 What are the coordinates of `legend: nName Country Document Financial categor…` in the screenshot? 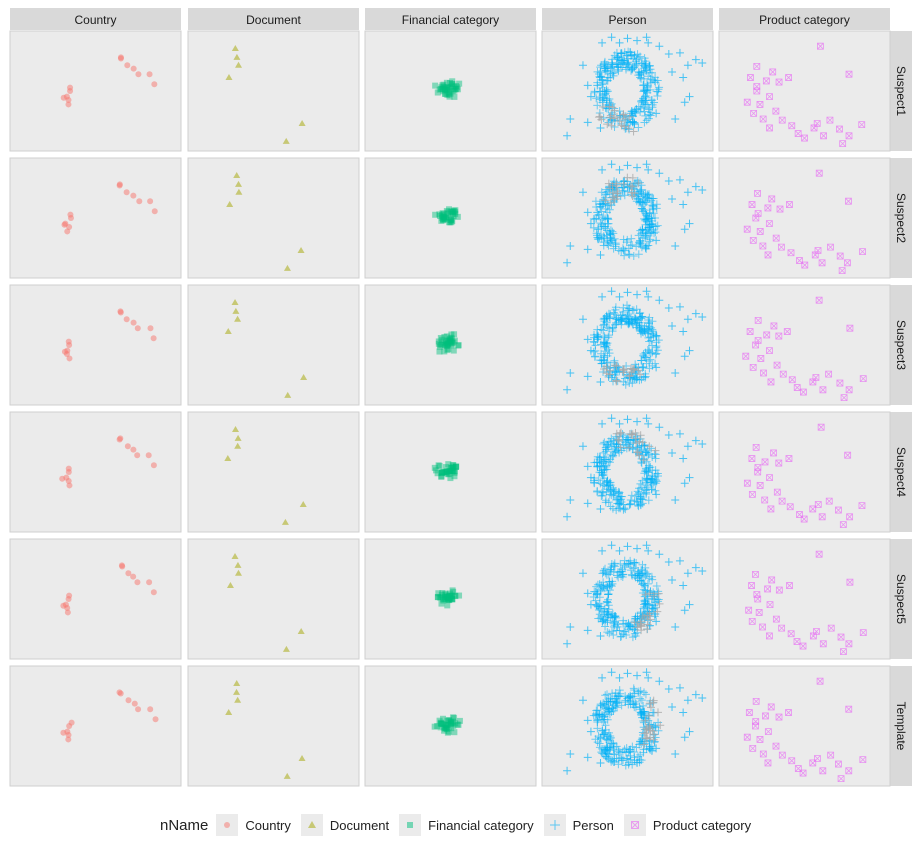 It's located at (480, 825).